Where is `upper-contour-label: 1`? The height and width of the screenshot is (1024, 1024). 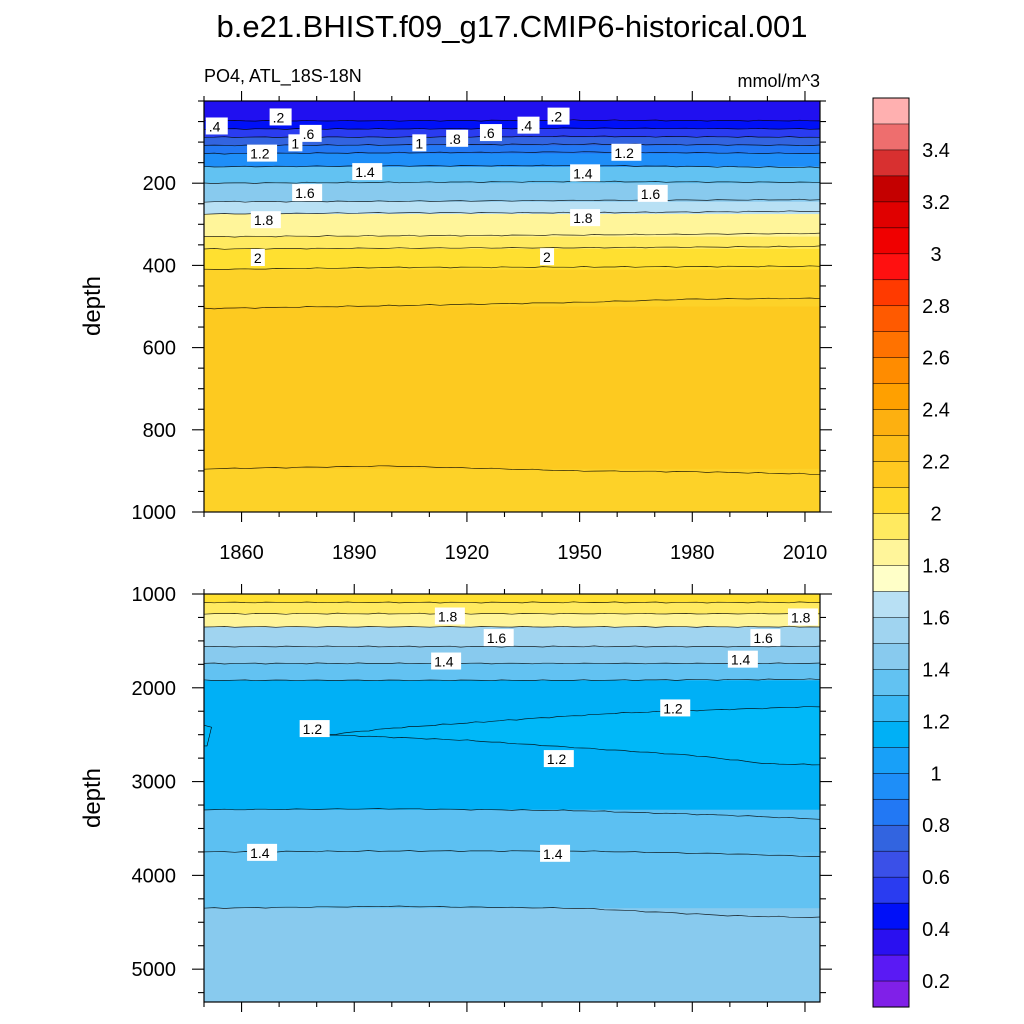 upper-contour-label: 1 is located at coordinates (419, 143).